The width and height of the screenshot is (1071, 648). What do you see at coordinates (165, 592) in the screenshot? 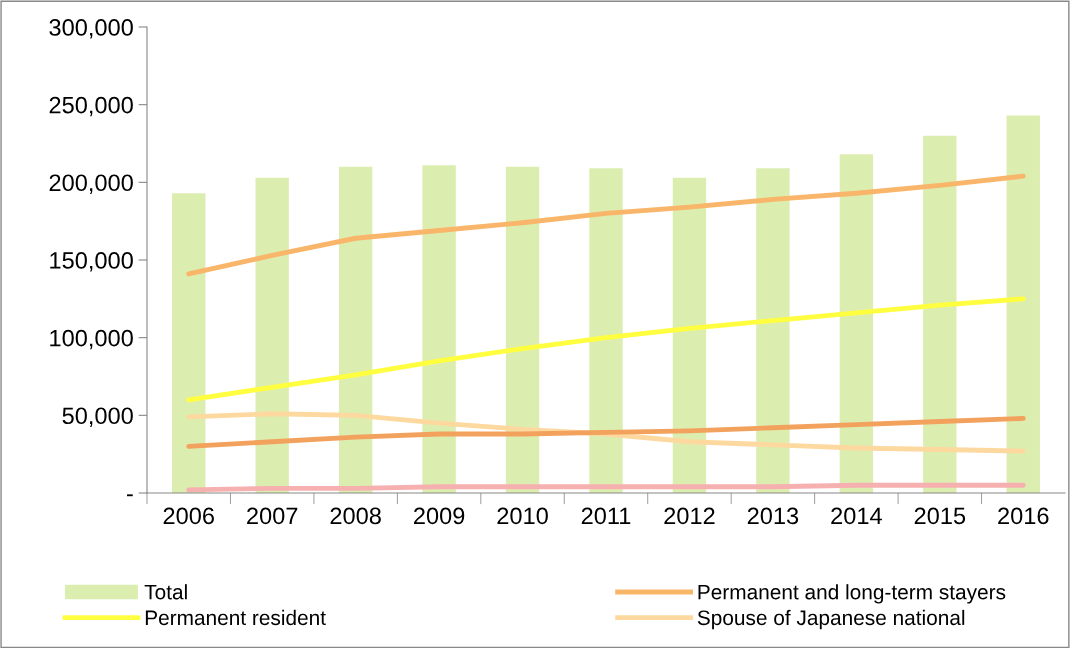
I see `legend-label: Total` at bounding box center [165, 592].